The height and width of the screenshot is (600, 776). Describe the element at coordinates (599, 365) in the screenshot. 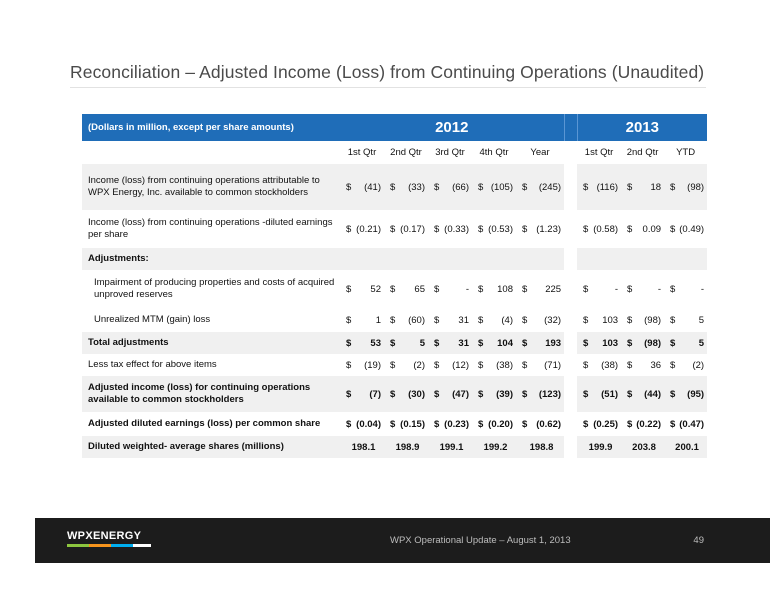

I see `value-cell: $ (38)` at that location.